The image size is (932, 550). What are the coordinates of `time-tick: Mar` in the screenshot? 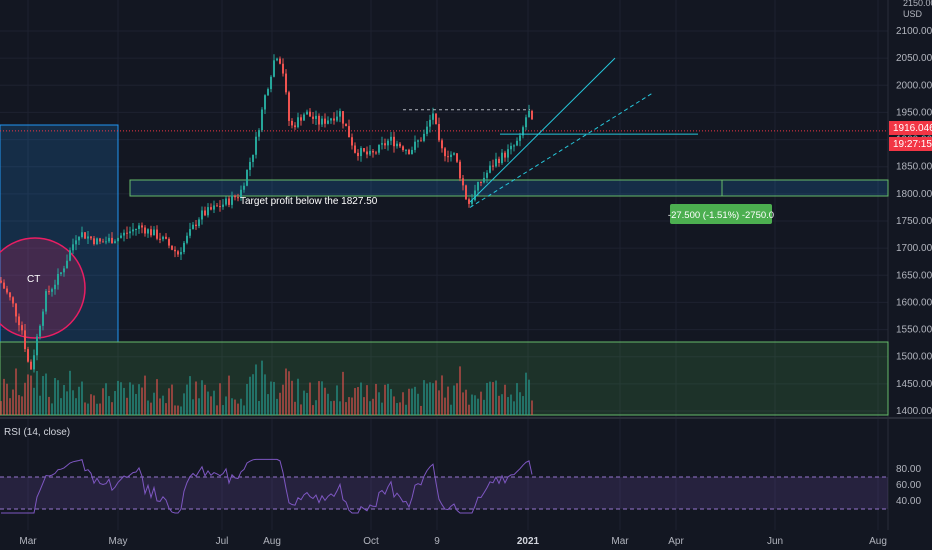 It's located at (28, 541).